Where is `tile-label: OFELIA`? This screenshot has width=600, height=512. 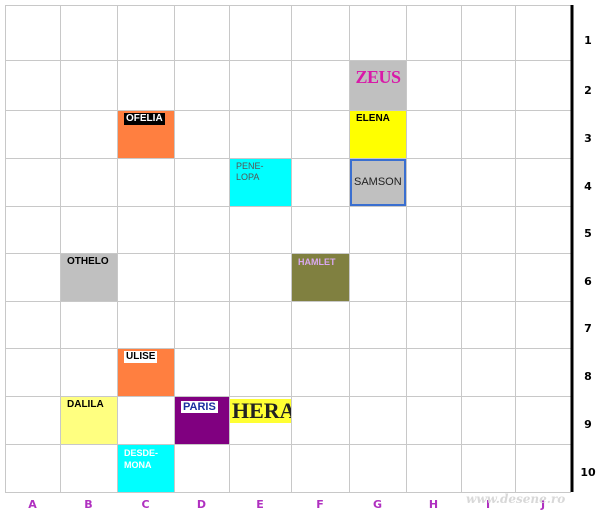 tile-label: OFELIA is located at coordinates (144, 119).